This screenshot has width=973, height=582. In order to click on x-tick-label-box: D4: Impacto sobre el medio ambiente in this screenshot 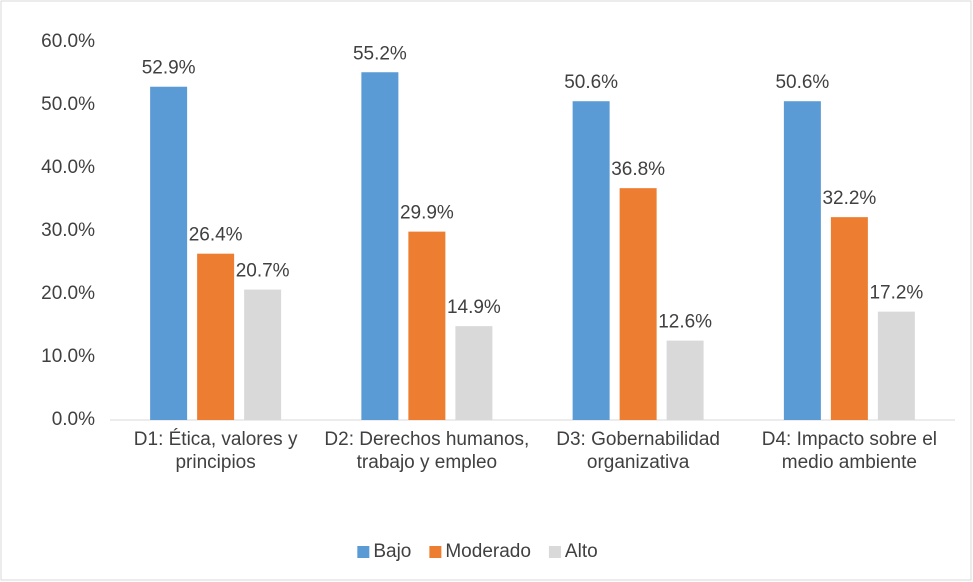, I will do `click(849, 451)`.